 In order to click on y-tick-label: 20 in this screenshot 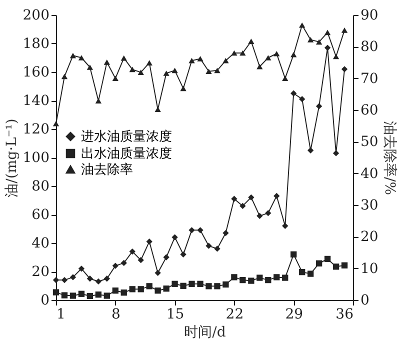, I will do `click(41, 272)`.